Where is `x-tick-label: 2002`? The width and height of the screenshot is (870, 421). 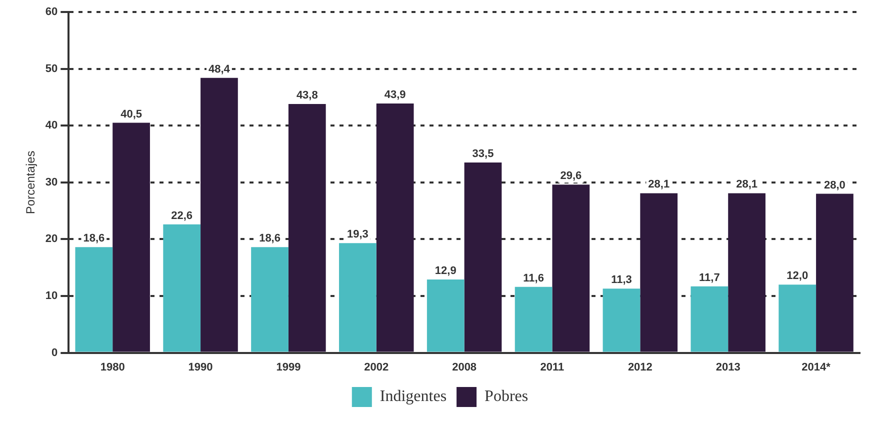
x-tick-label: 2002 is located at coordinates (376, 367).